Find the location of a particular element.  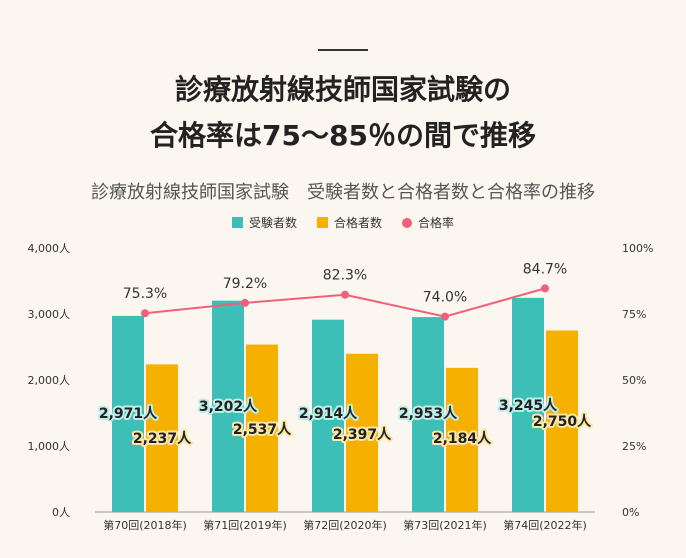

legend-item-passers: 合格者数 is located at coordinates (349, 222).